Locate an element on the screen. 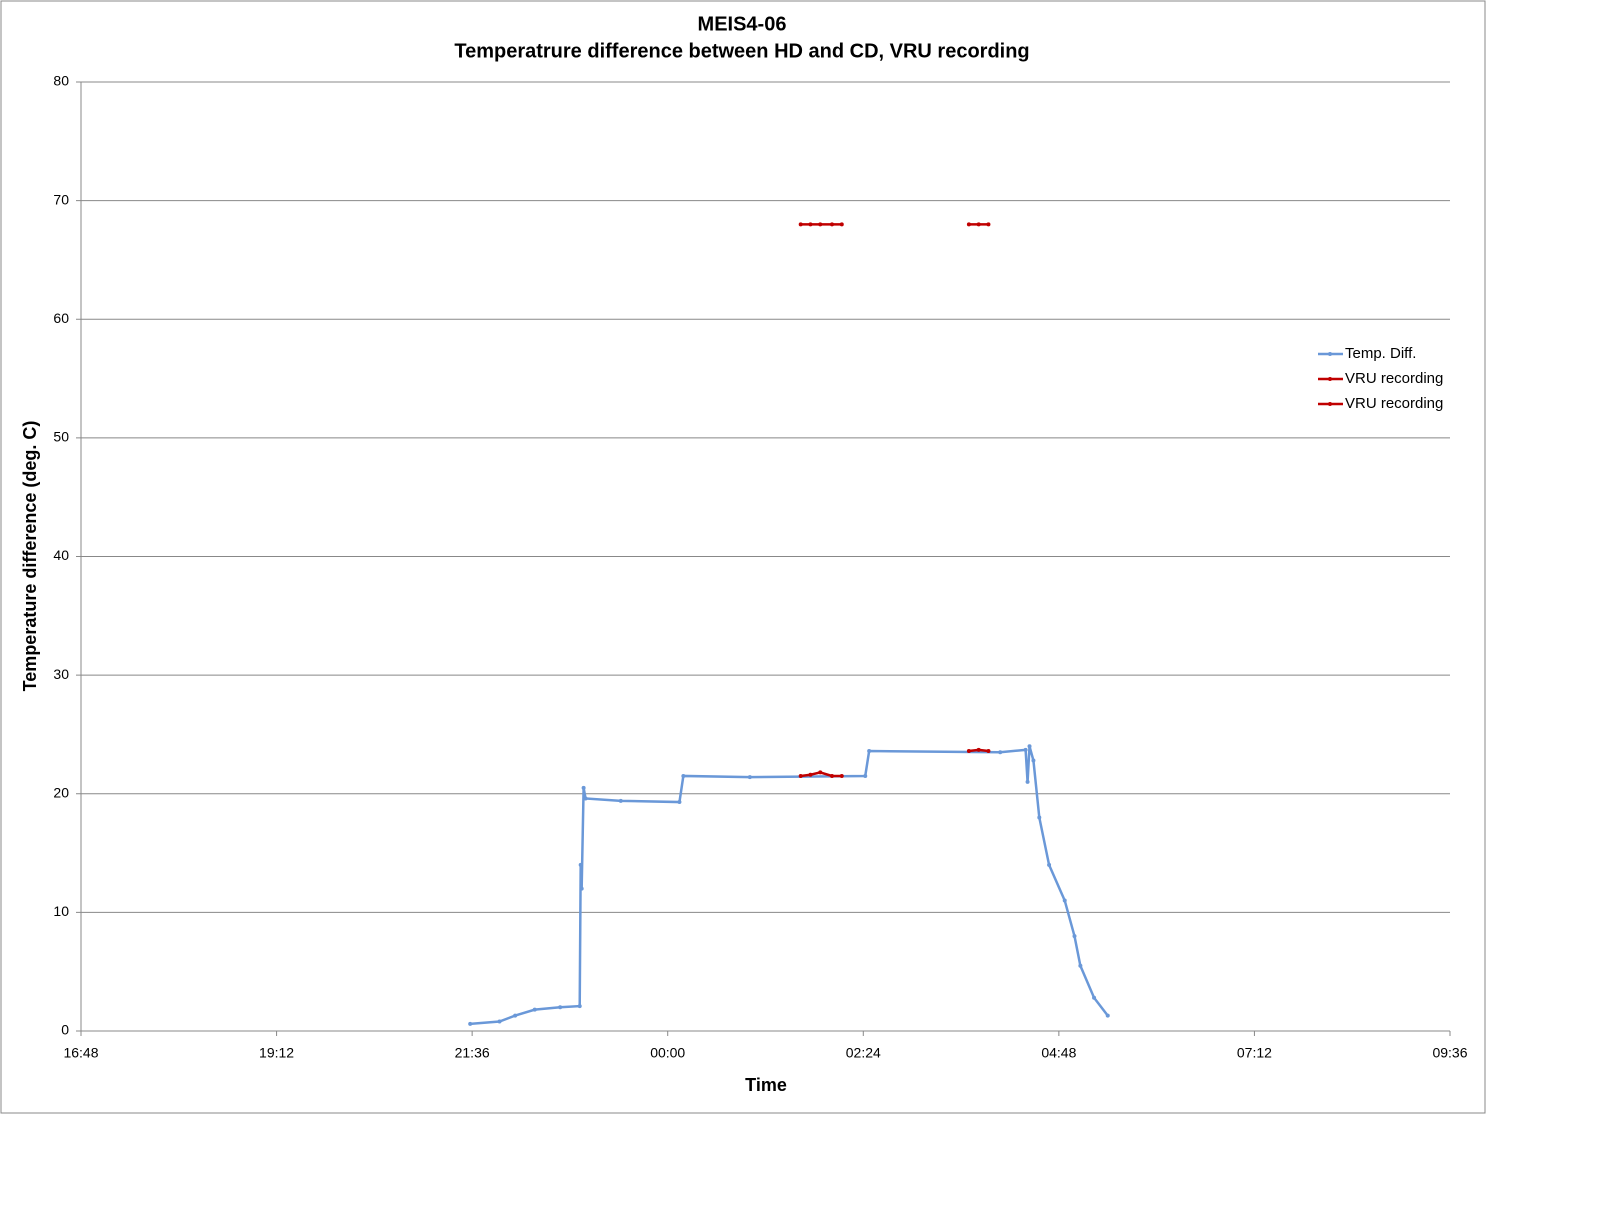 The image size is (1598, 1207). y-tick-label: 40 is located at coordinates (61, 555).